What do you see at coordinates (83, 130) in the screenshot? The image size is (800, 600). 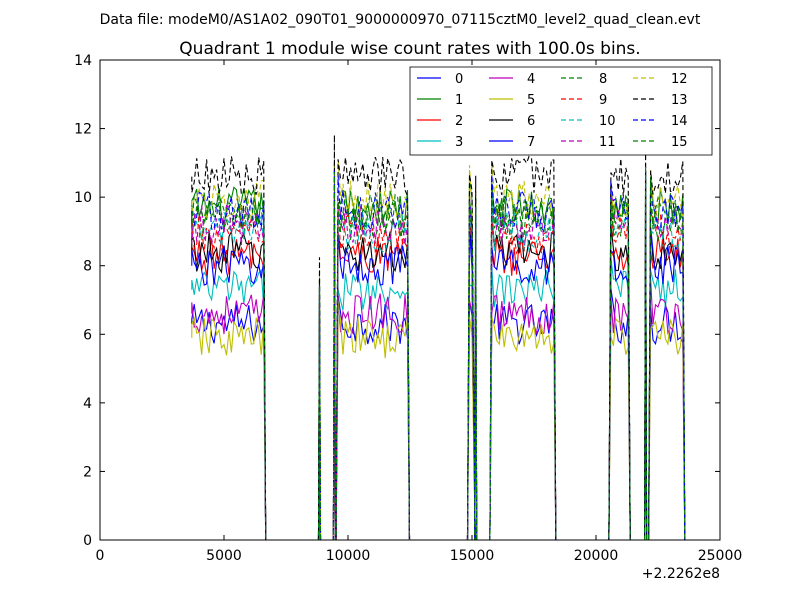 I see `y-tick-label: 12` at bounding box center [83, 130].